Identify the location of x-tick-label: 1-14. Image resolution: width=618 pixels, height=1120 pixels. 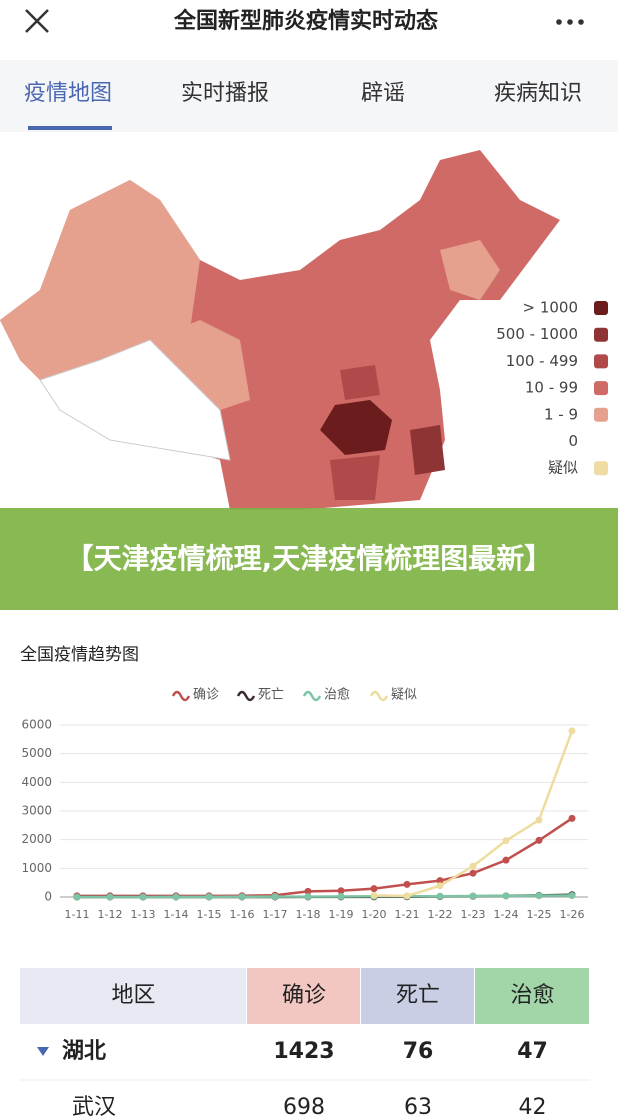
(176, 914).